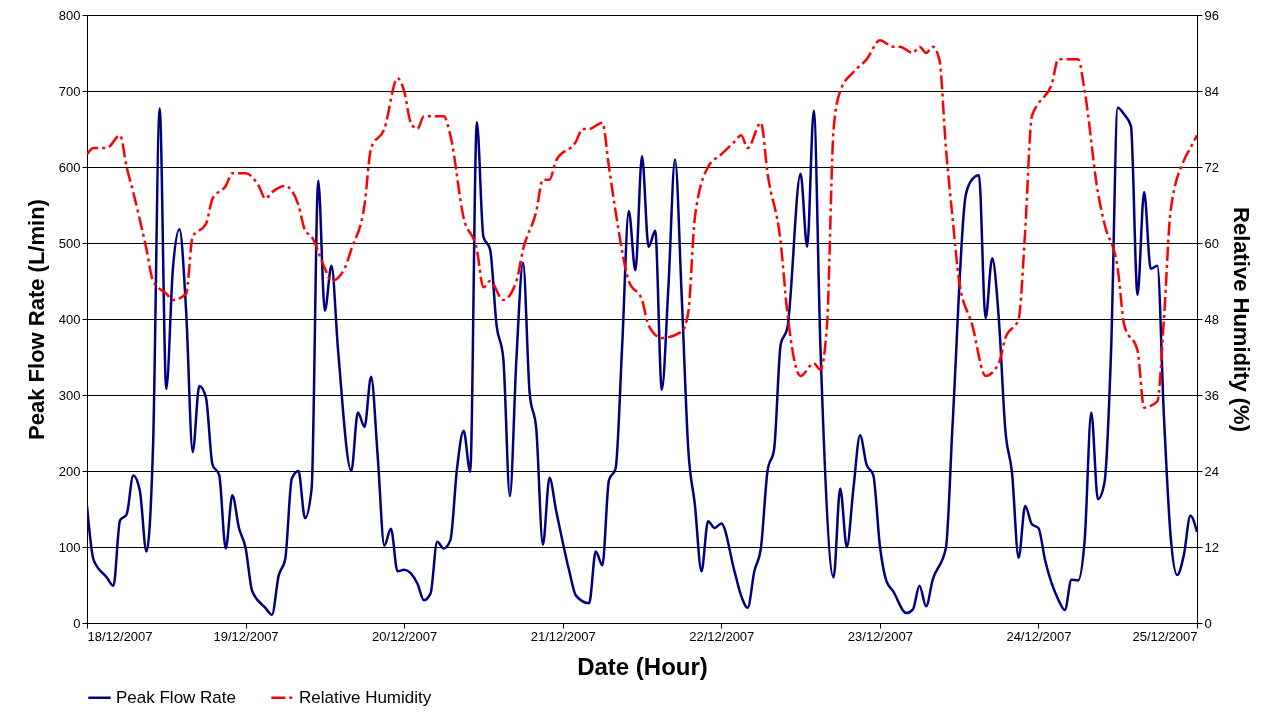 This screenshot has height=727, width=1286. I want to click on y-tick-label: 600, so click(69, 167).